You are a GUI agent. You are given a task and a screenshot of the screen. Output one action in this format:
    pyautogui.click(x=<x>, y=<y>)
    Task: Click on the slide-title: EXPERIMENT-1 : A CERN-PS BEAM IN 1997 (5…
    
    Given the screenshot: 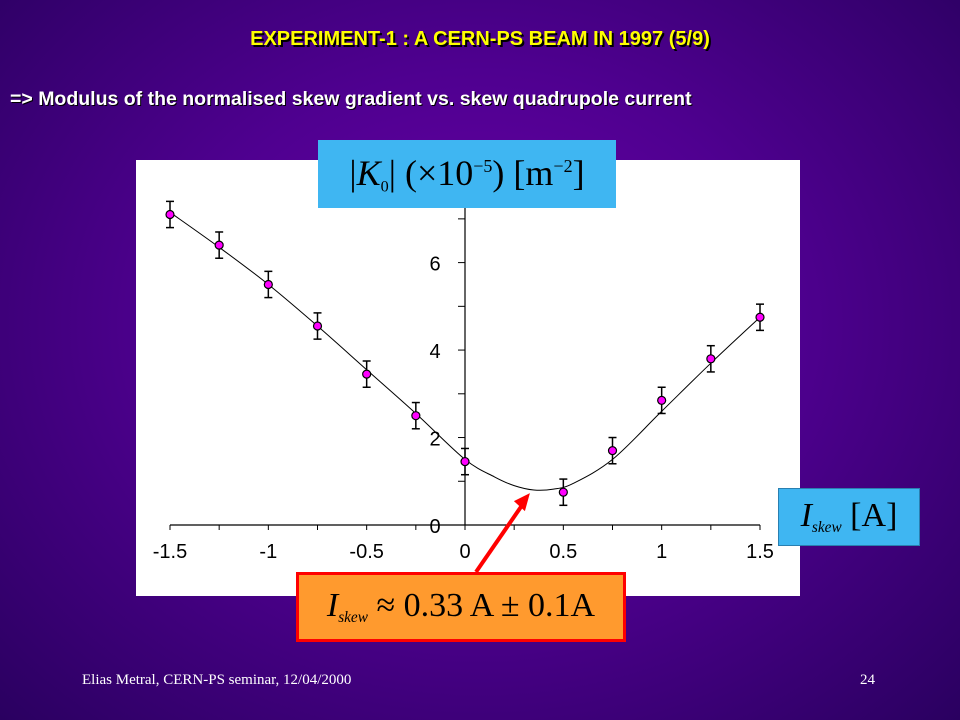 What is the action you would take?
    pyautogui.click(x=480, y=39)
    